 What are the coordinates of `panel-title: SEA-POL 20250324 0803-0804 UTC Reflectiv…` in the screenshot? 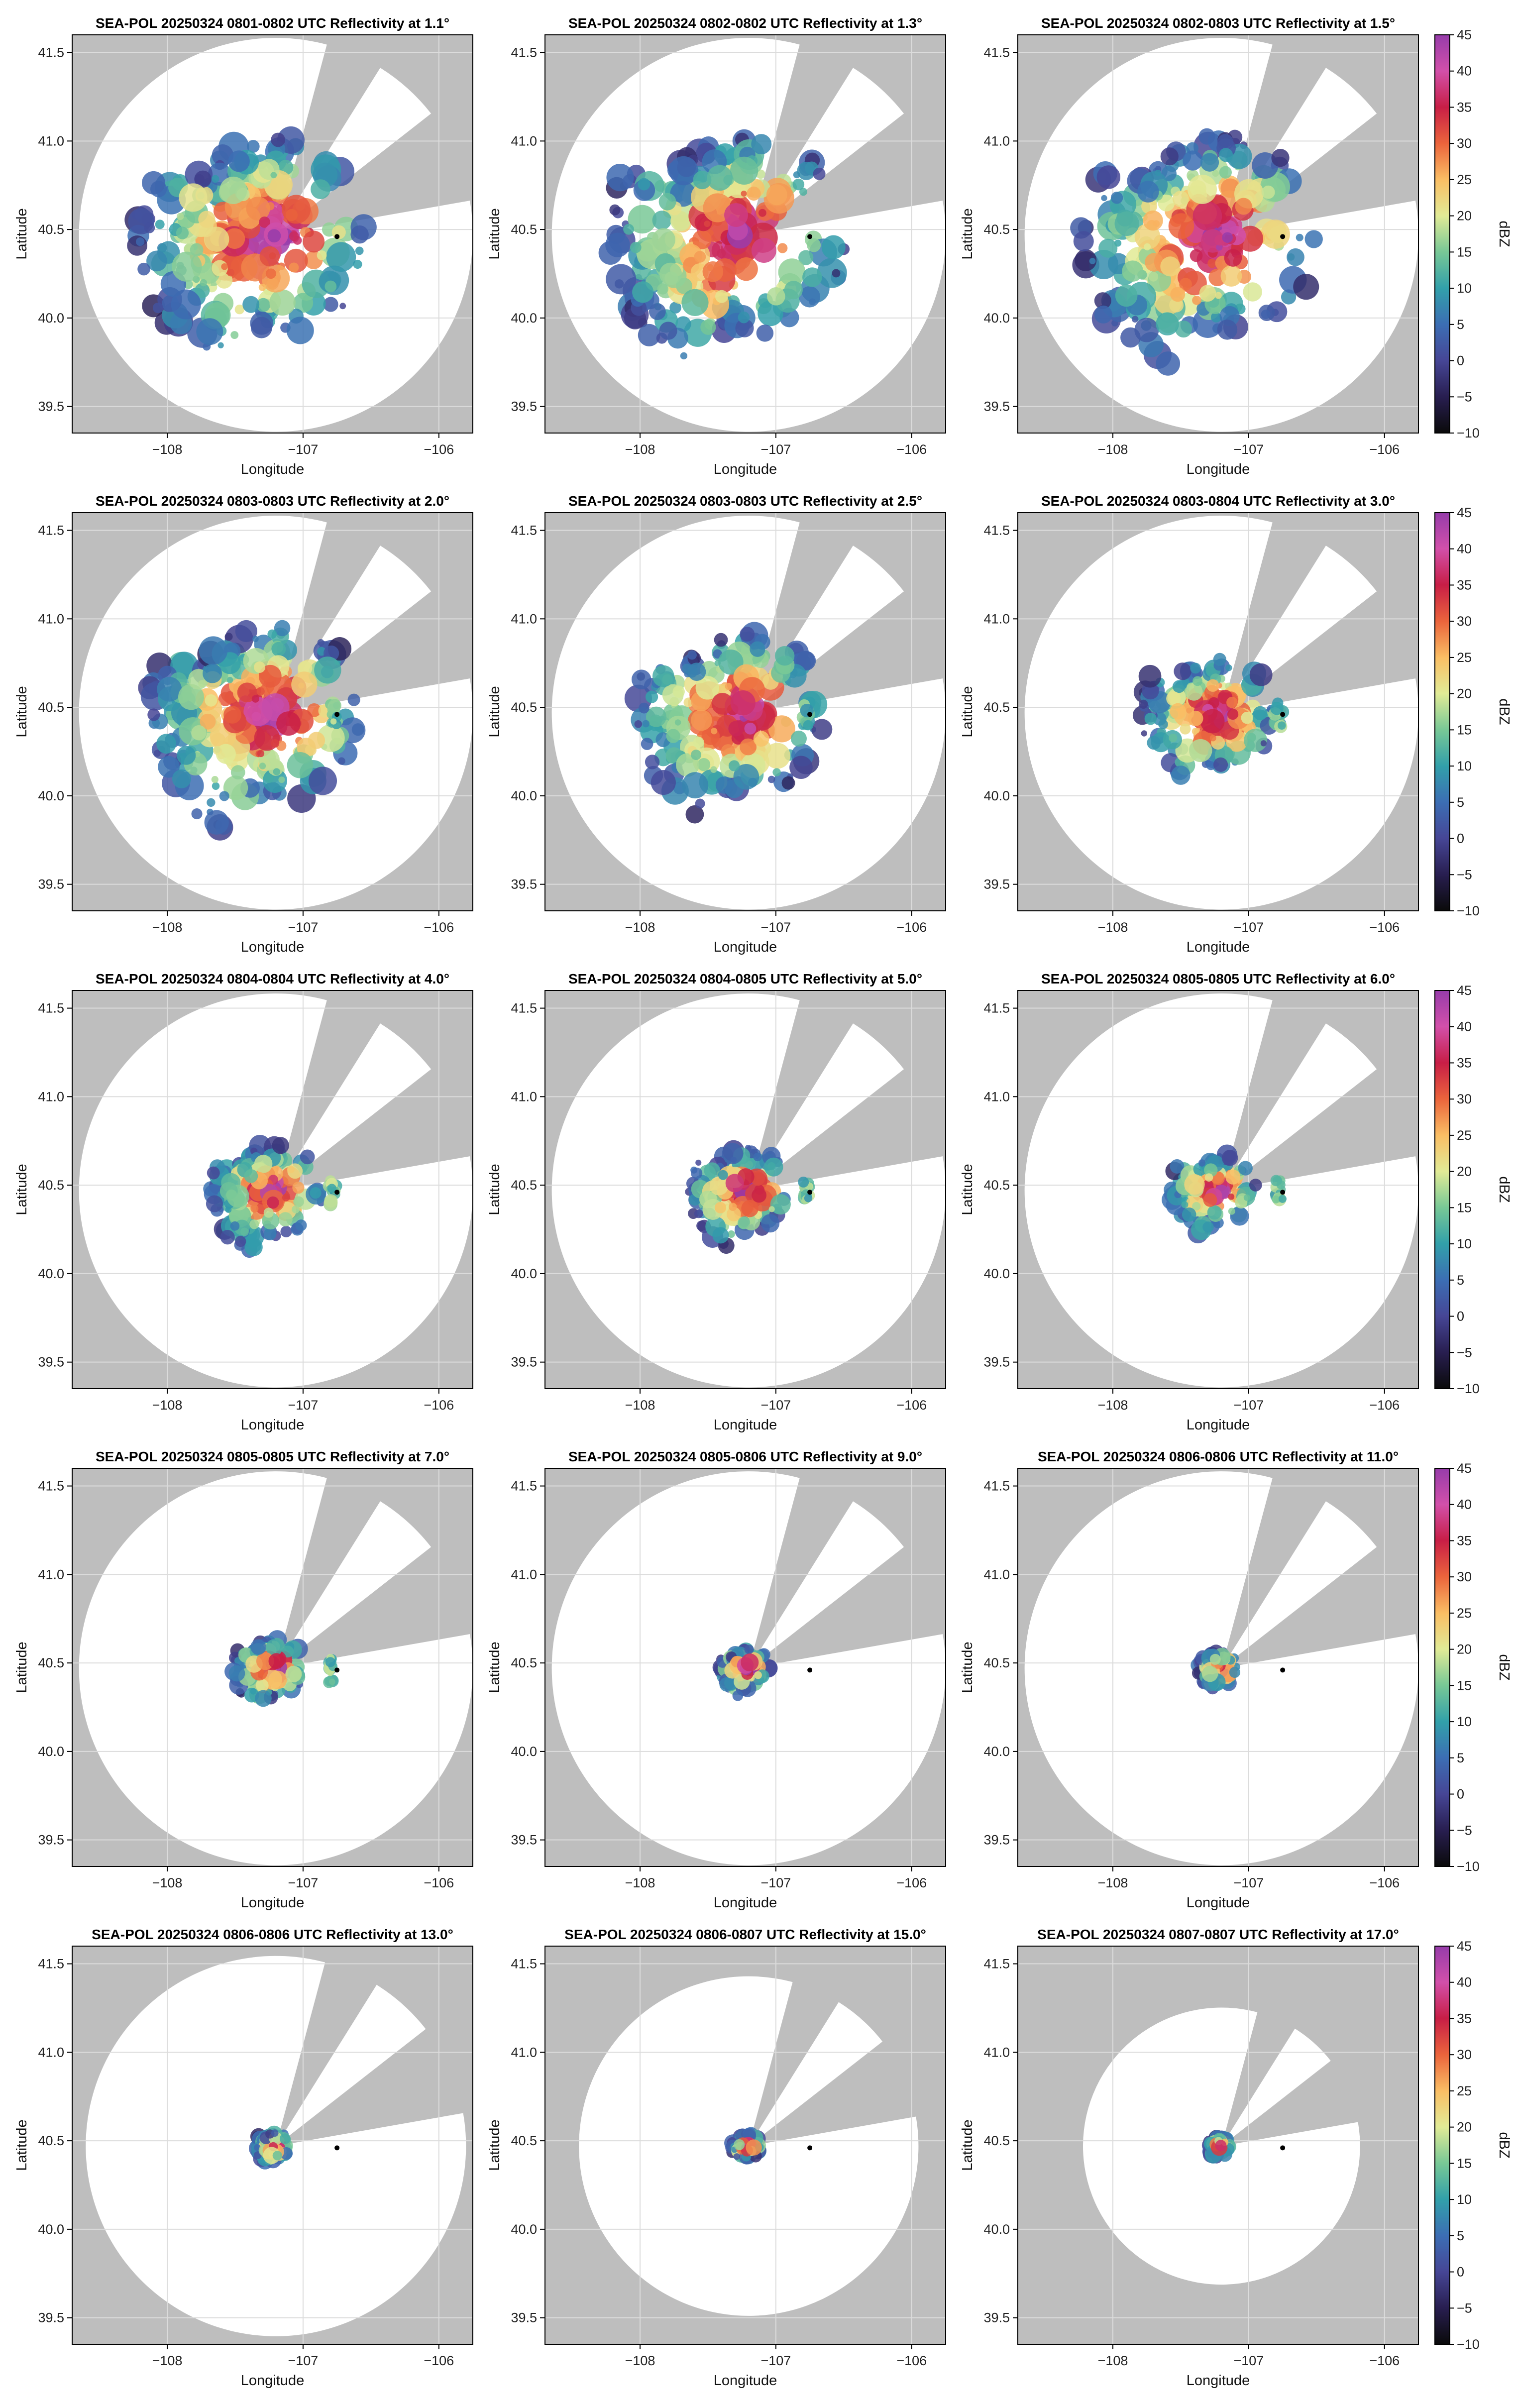 It's located at (1218, 501).